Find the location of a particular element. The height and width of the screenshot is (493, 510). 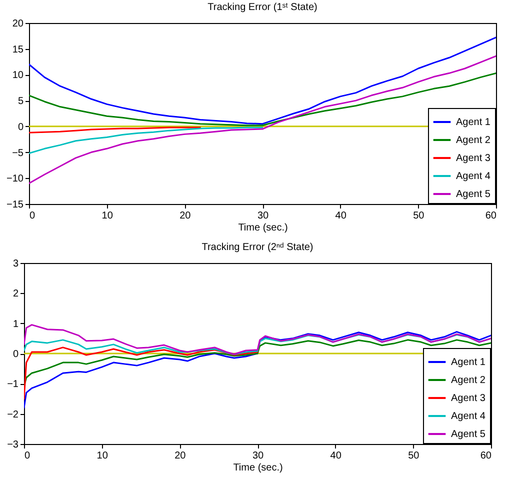

y-tick-label: 10 is located at coordinates (18, 76).